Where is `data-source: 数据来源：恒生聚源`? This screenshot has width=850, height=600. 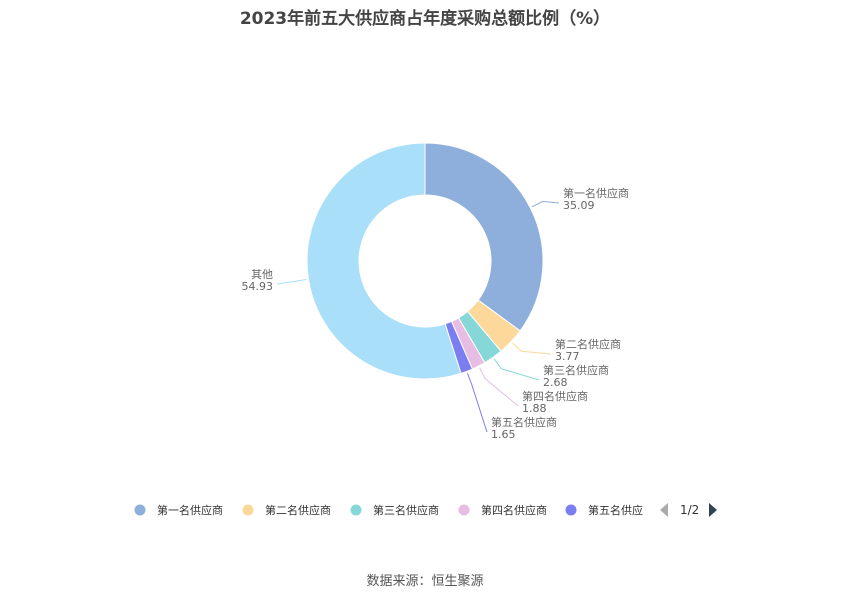
data-source: 数据来源：恒生聚源 is located at coordinates (425, 581).